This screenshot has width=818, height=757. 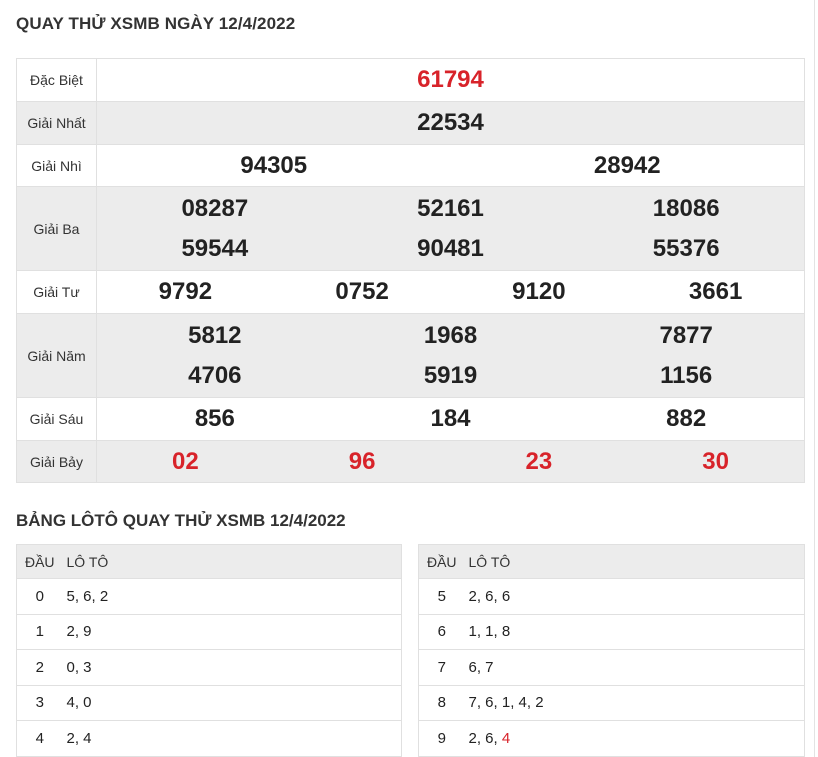 What do you see at coordinates (441, 632) in the screenshot?
I see `dau-cell: 6` at bounding box center [441, 632].